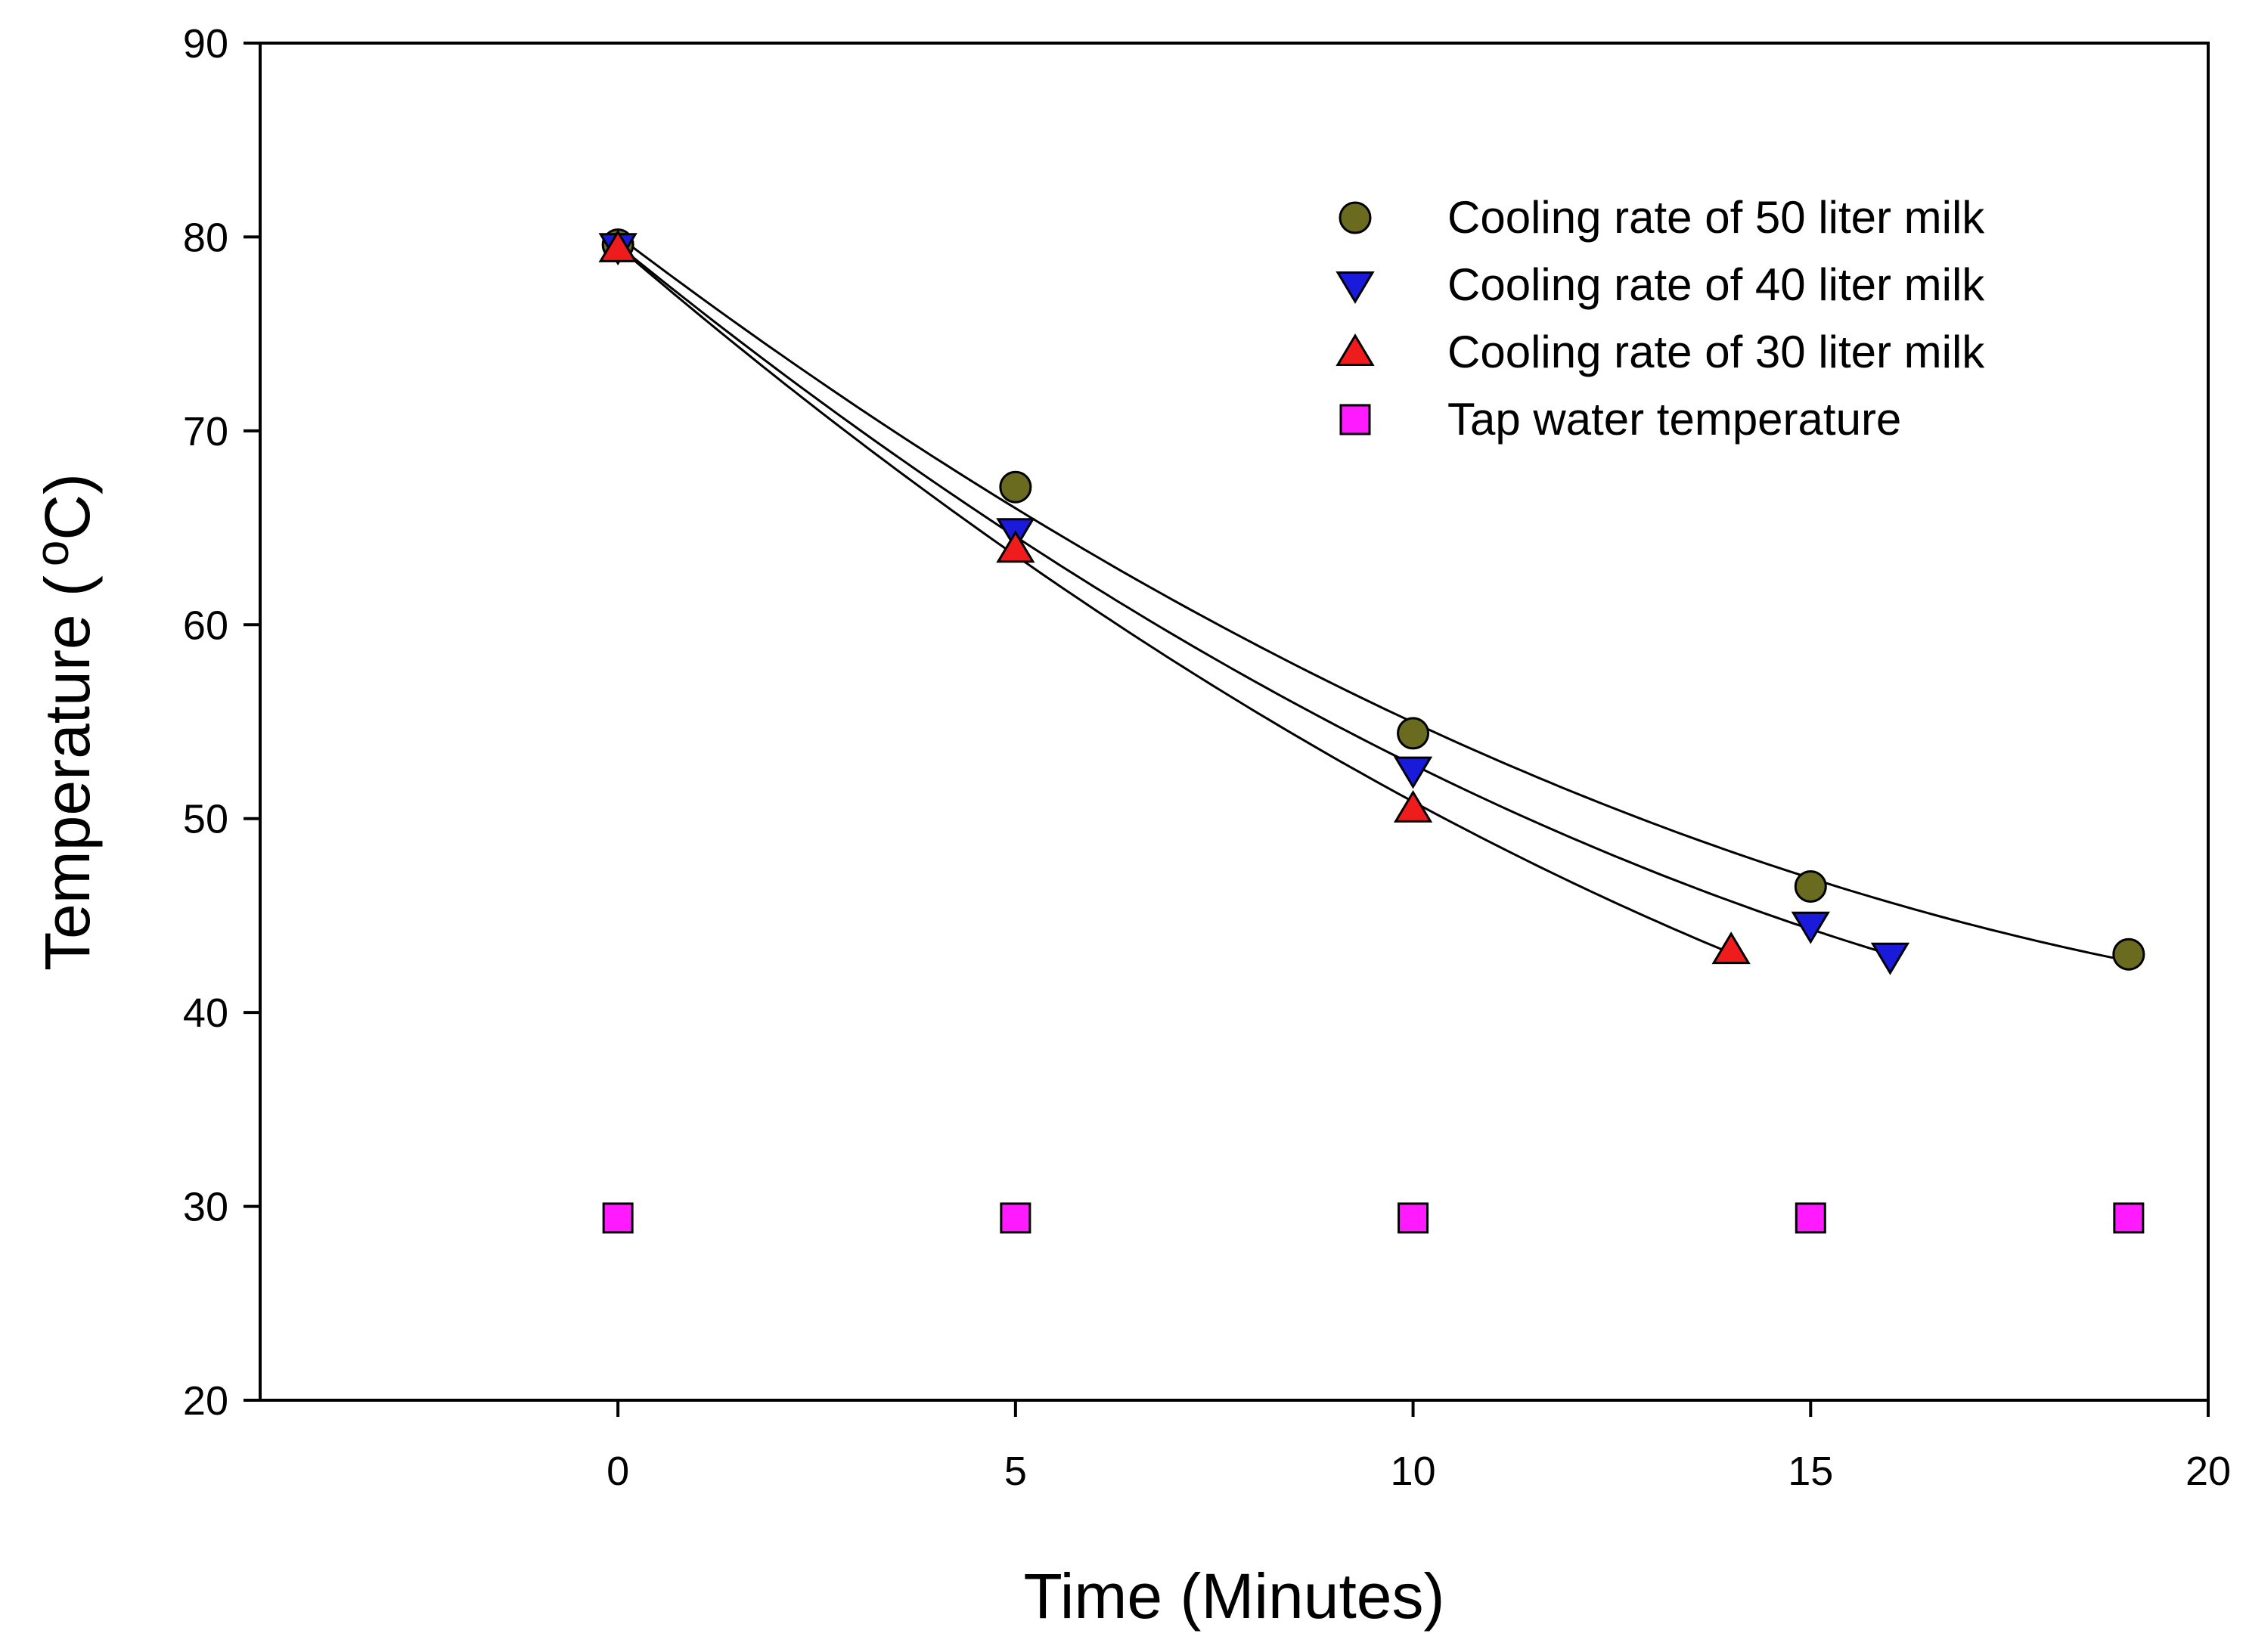 The image size is (2246, 1652). I want to click on x-tick-label: 20, so click(2208, 1472).